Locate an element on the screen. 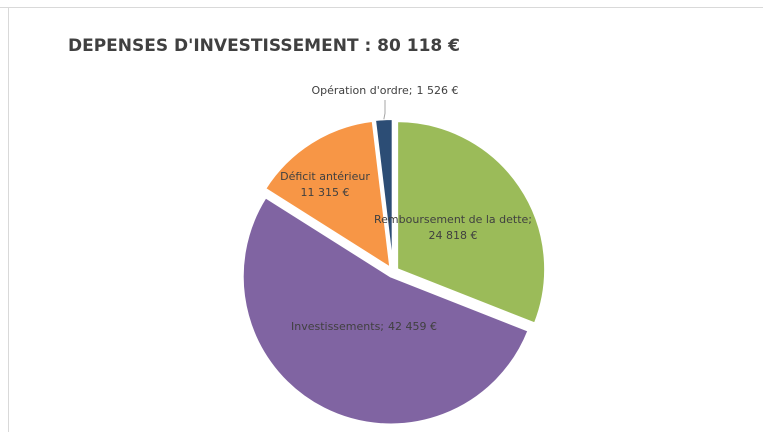 This screenshot has width=763, height=432. data-label: Opération d'ordre; 1 526 € is located at coordinates (384, 90).